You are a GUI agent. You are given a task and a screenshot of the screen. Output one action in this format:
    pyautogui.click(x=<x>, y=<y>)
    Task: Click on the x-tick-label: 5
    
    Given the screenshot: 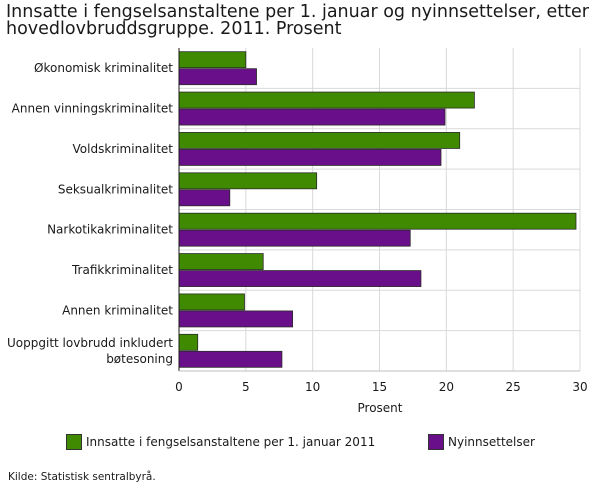 What is the action you would take?
    pyautogui.click(x=246, y=387)
    